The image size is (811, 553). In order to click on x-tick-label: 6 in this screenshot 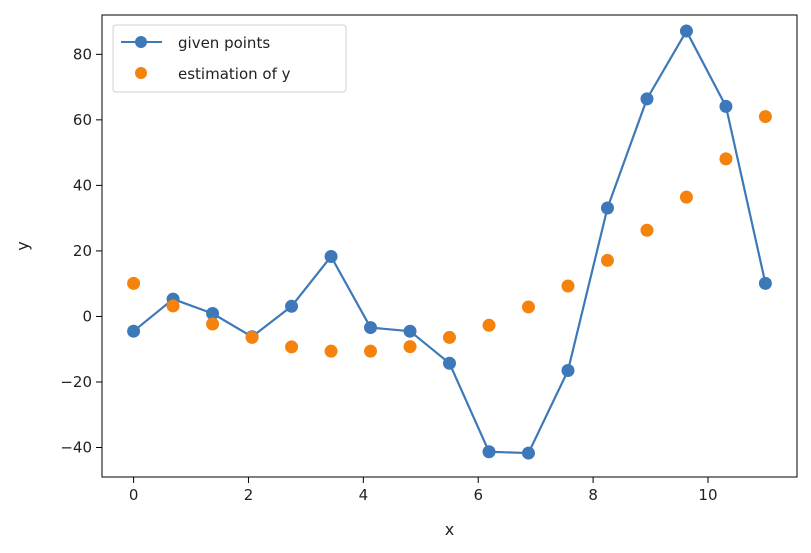, I will do `click(478, 495)`.